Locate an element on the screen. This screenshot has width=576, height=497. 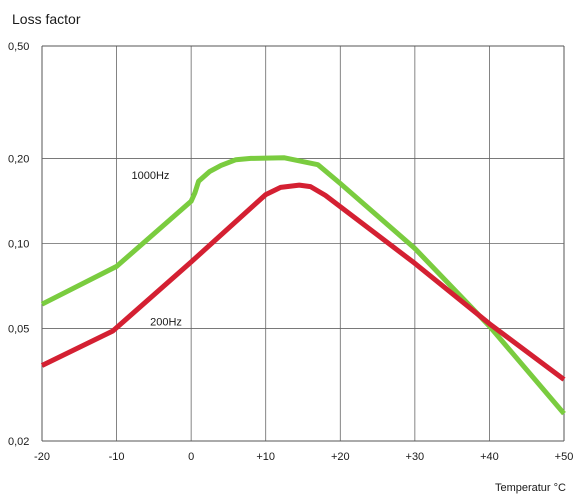
x-axis-title: Temperatur °C is located at coordinates (530, 488).